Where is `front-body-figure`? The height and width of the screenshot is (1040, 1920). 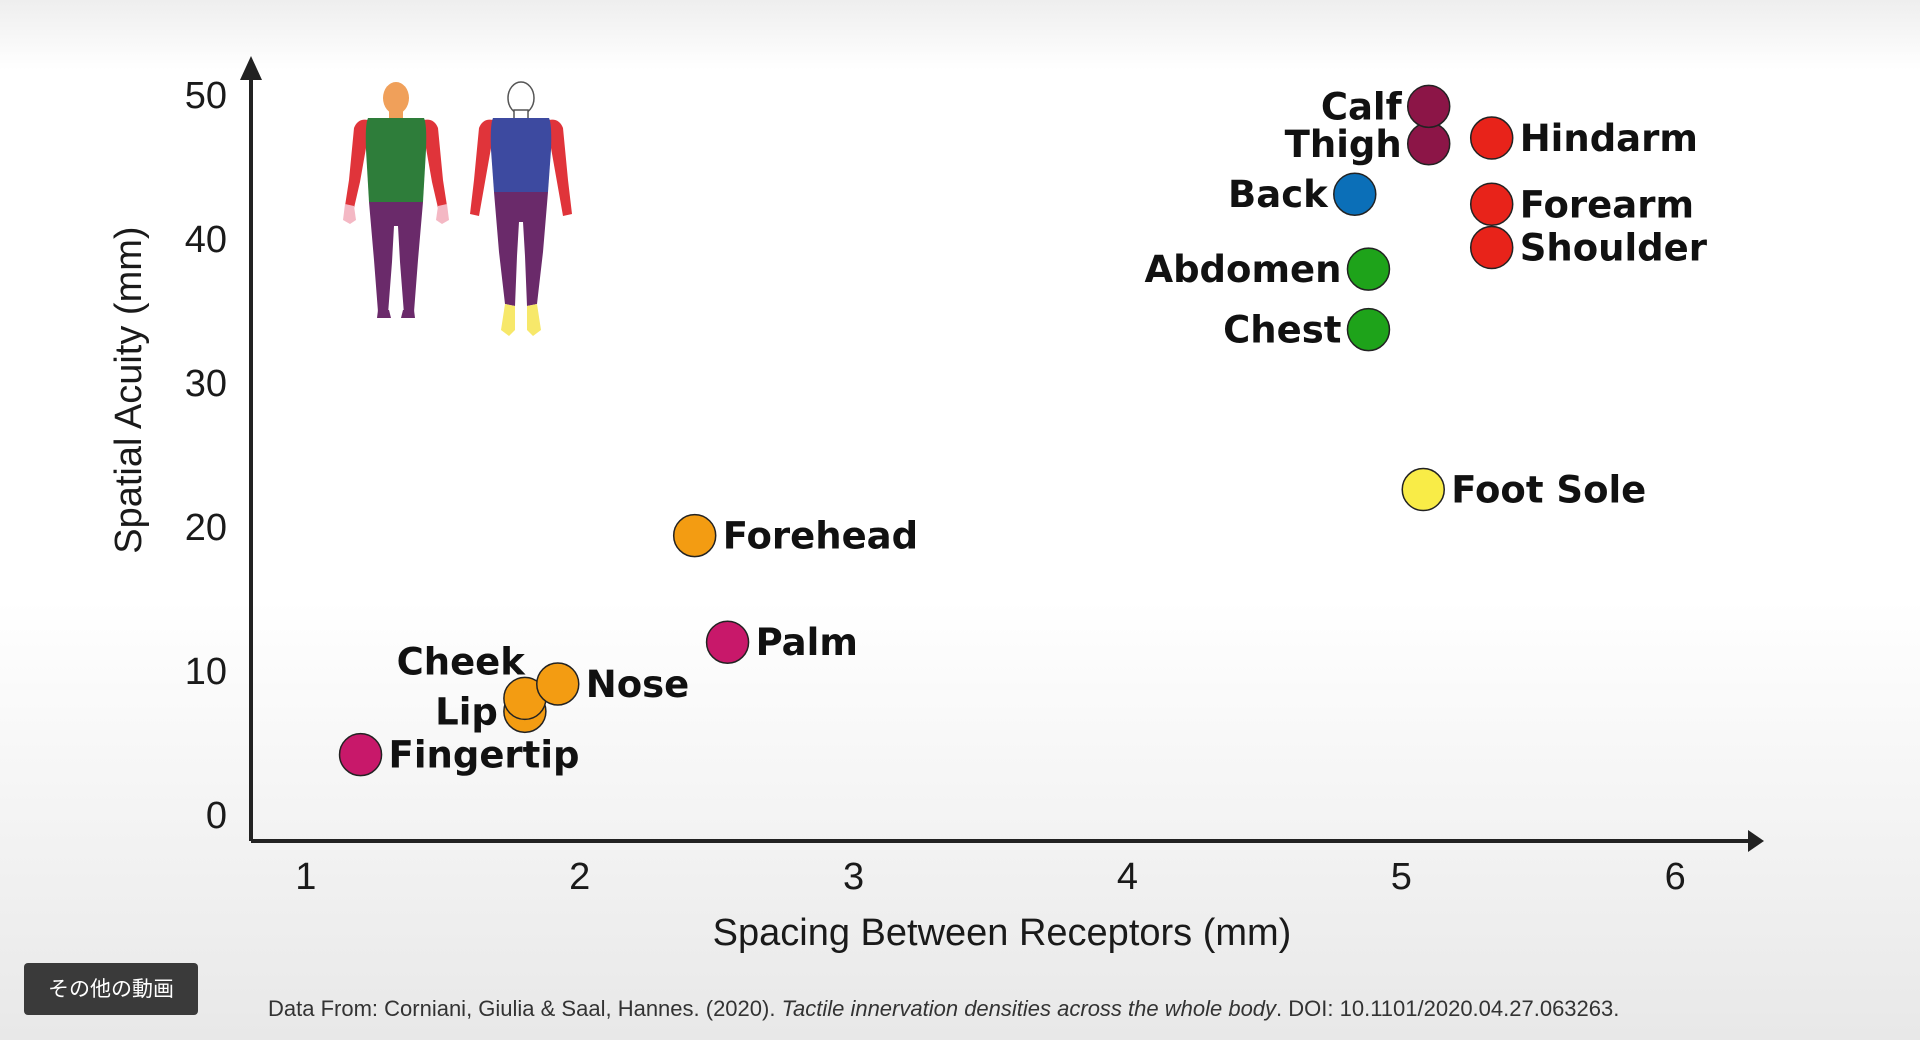
front-body-figure is located at coordinates (396, 200).